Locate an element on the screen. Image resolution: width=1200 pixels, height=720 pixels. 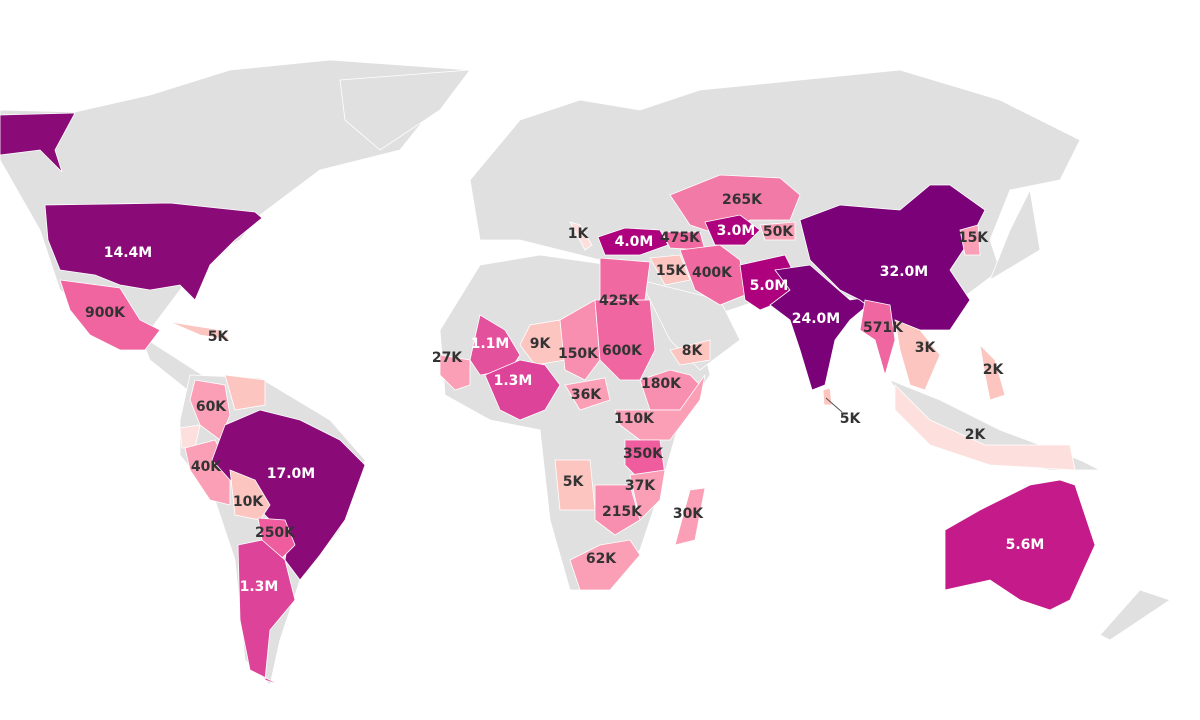
region-label: 265K is located at coordinates (742, 200).